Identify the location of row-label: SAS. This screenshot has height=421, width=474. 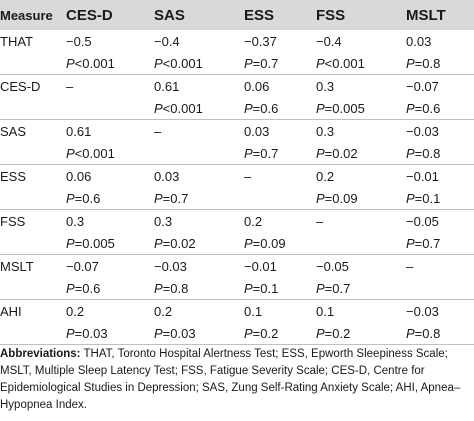
(13, 131).